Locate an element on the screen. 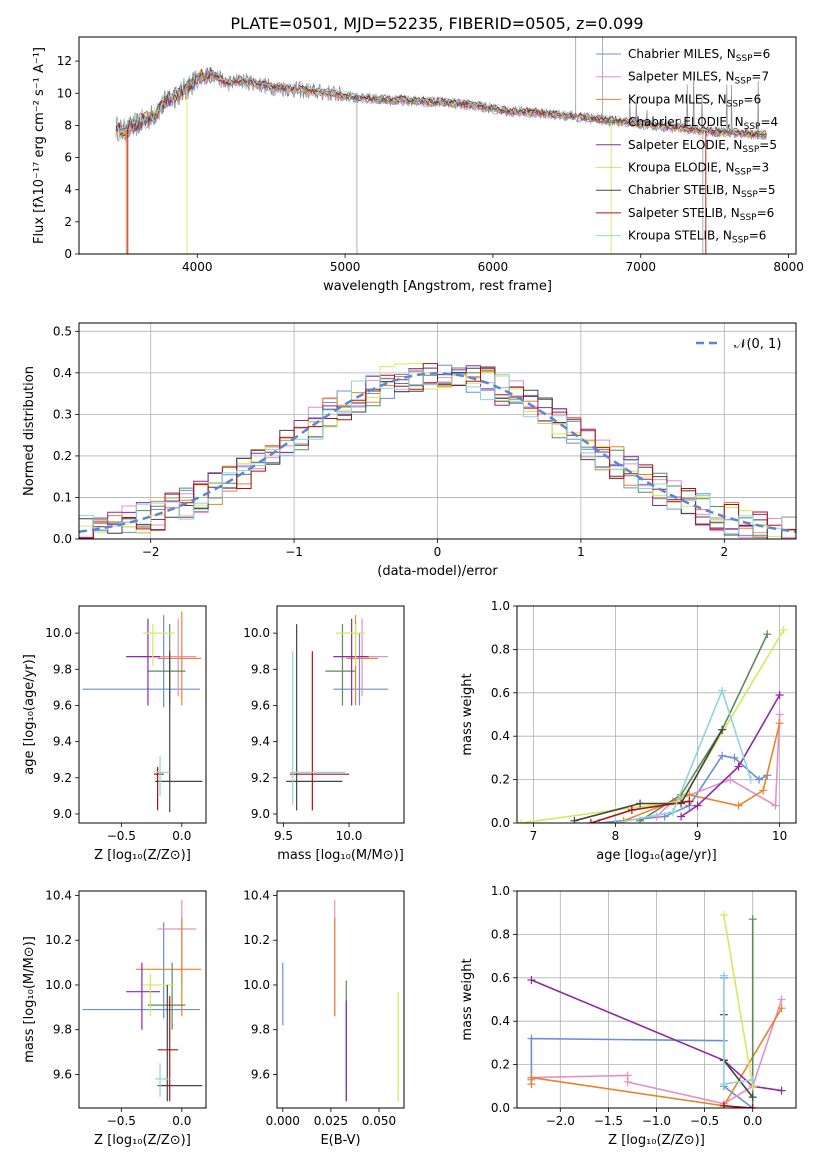  y-axis-label: mass [log₁₀(M/M⊙)] is located at coordinates (29, 999).